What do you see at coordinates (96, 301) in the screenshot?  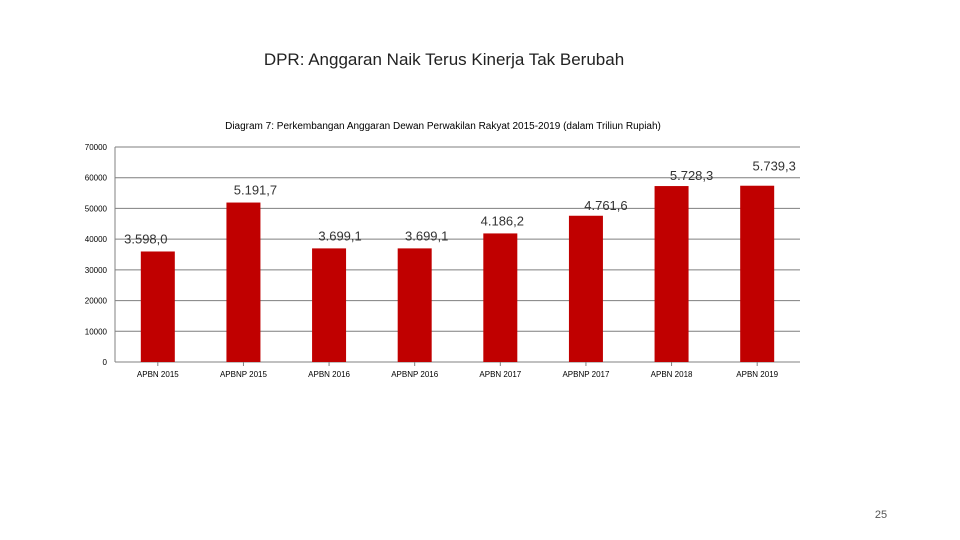 I see `y-tick-label: 20000` at bounding box center [96, 301].